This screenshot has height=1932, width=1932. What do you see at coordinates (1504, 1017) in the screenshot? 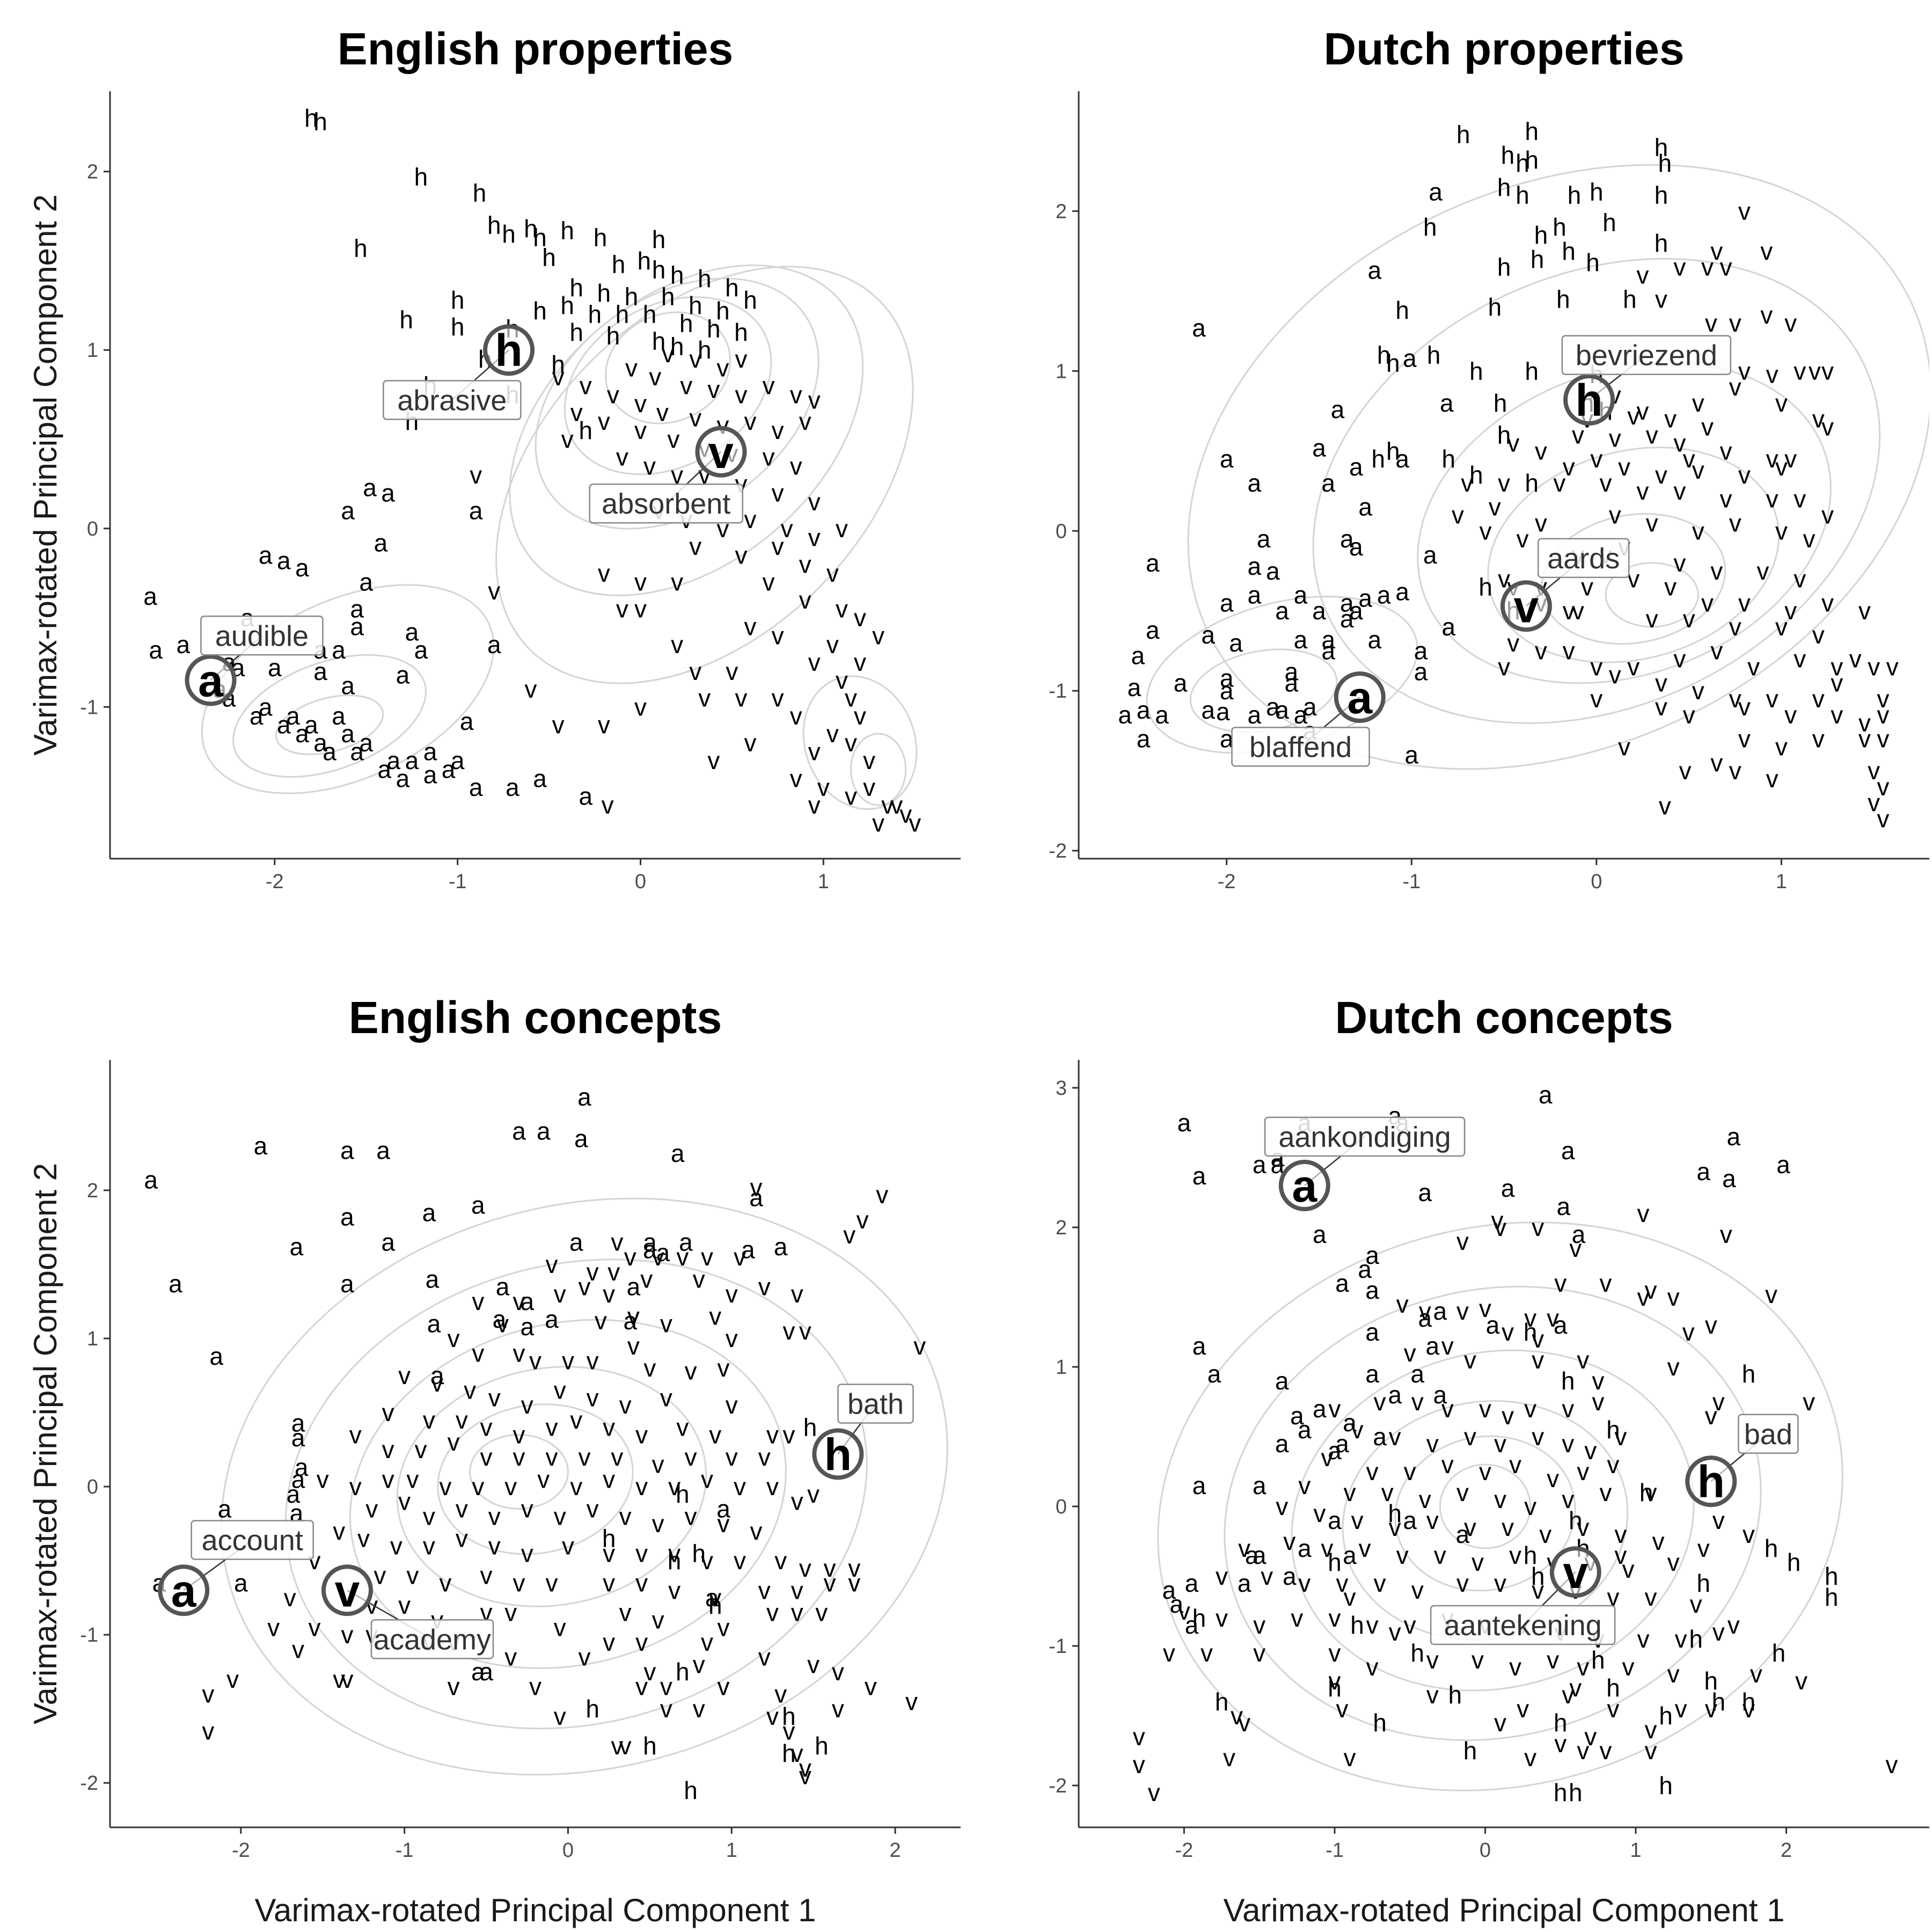
I see `panel-title: Dutch concepts` at bounding box center [1504, 1017].